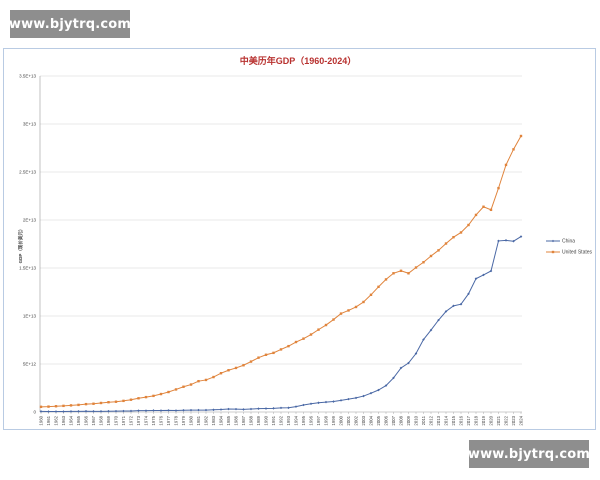 The image size is (600, 480). Describe the element at coordinates (318, 420) in the screenshot. I see `x-tick-label: 1997` at that location.